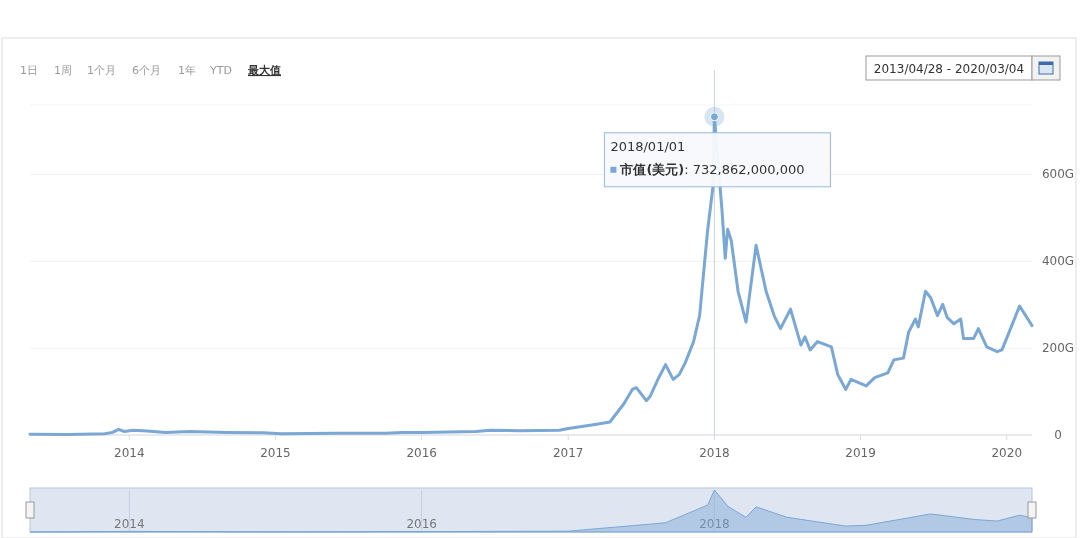 The height and width of the screenshot is (538, 1080). What do you see at coordinates (1058, 435) in the screenshot?
I see `y-tick-label: 0` at bounding box center [1058, 435].